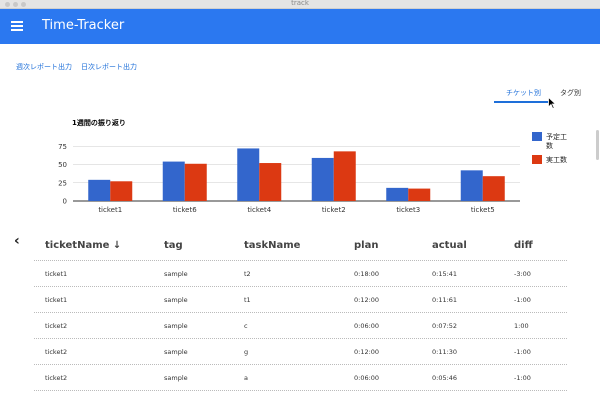 The width and height of the screenshot is (600, 400). I want to click on page-scrollbar, so click(597, 145).